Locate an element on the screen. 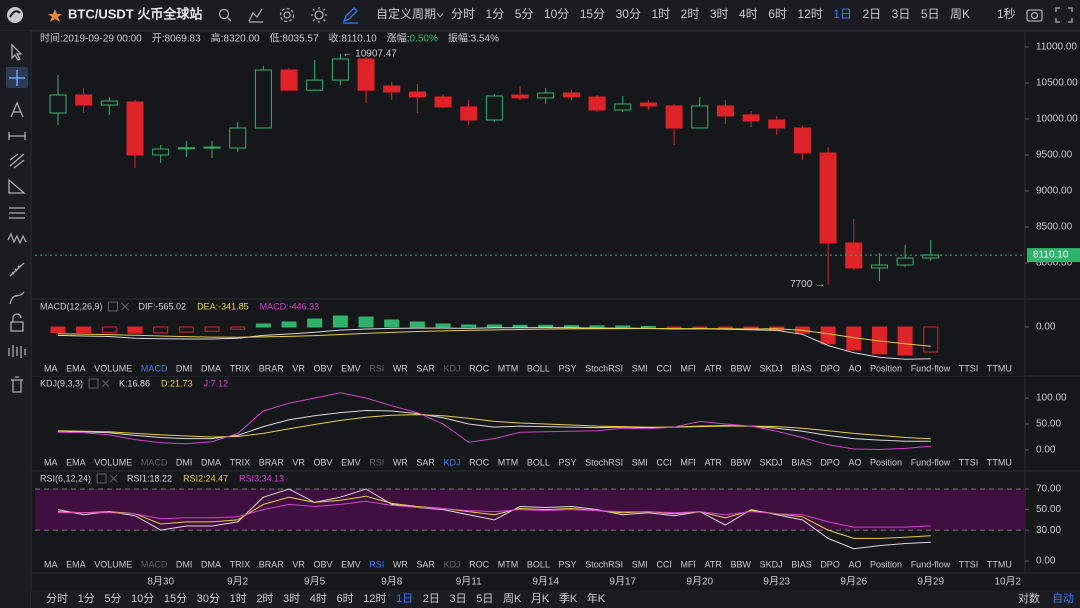  footer-period: 15分 is located at coordinates (175, 598).